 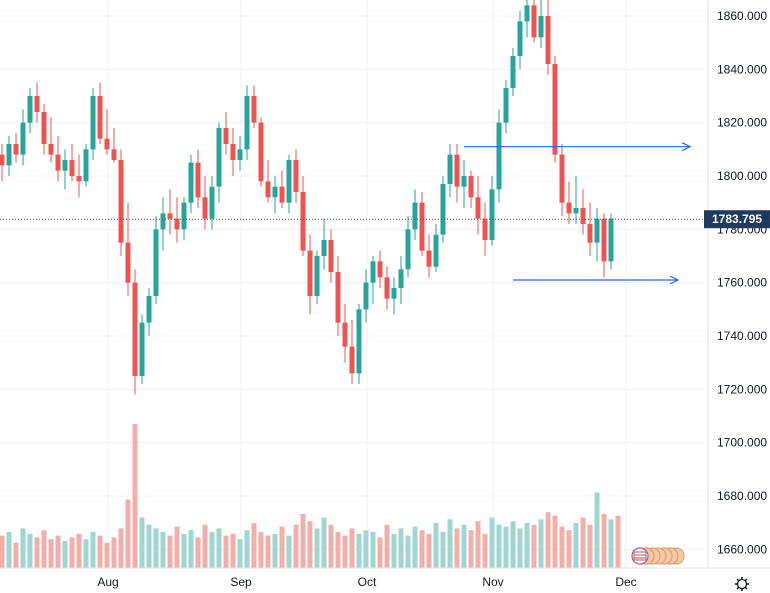 I want to click on chart-icons, so click(x=690, y=569).